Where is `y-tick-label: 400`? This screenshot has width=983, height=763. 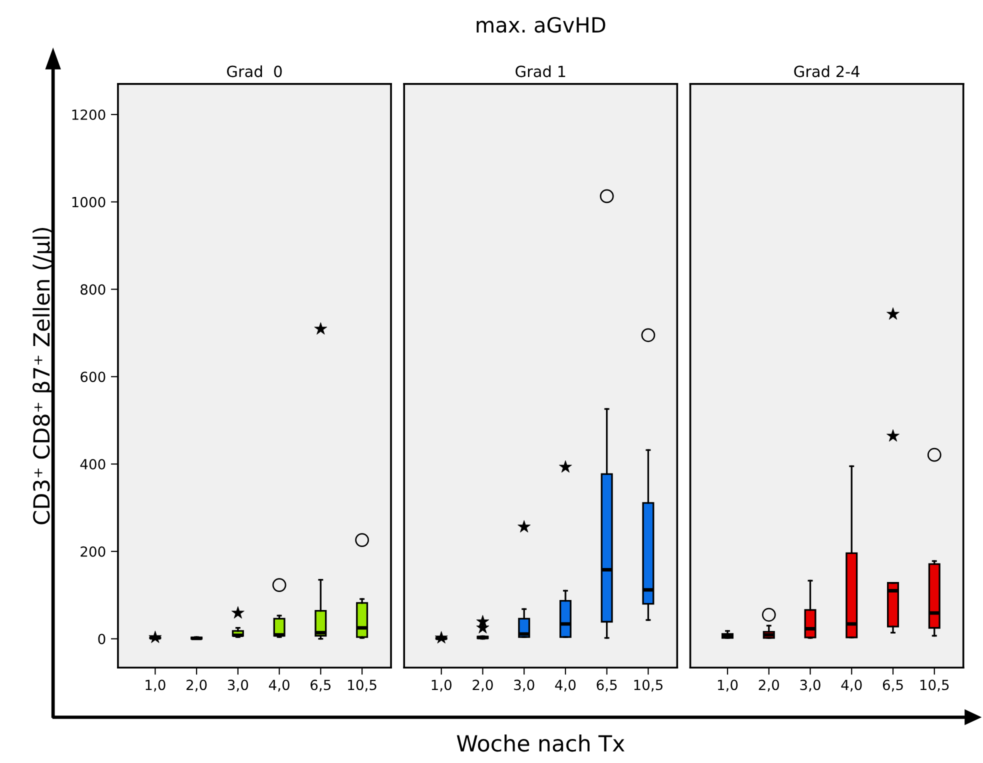
y-tick-label: 400 is located at coordinates (93, 464).